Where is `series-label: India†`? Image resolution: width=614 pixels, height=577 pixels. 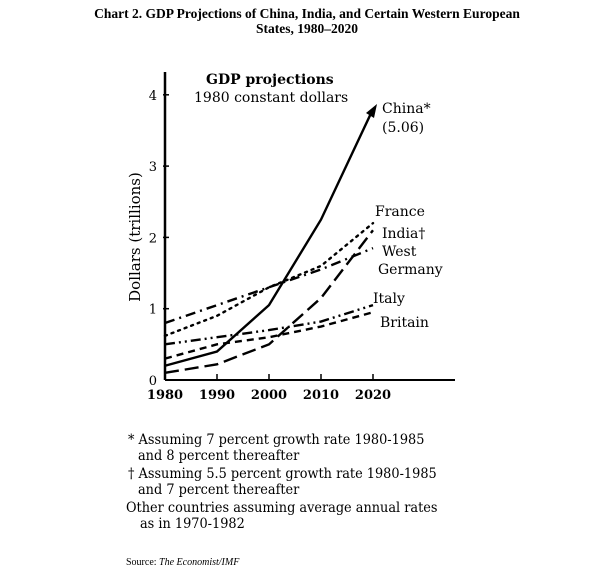 series-label: India† is located at coordinates (403, 234).